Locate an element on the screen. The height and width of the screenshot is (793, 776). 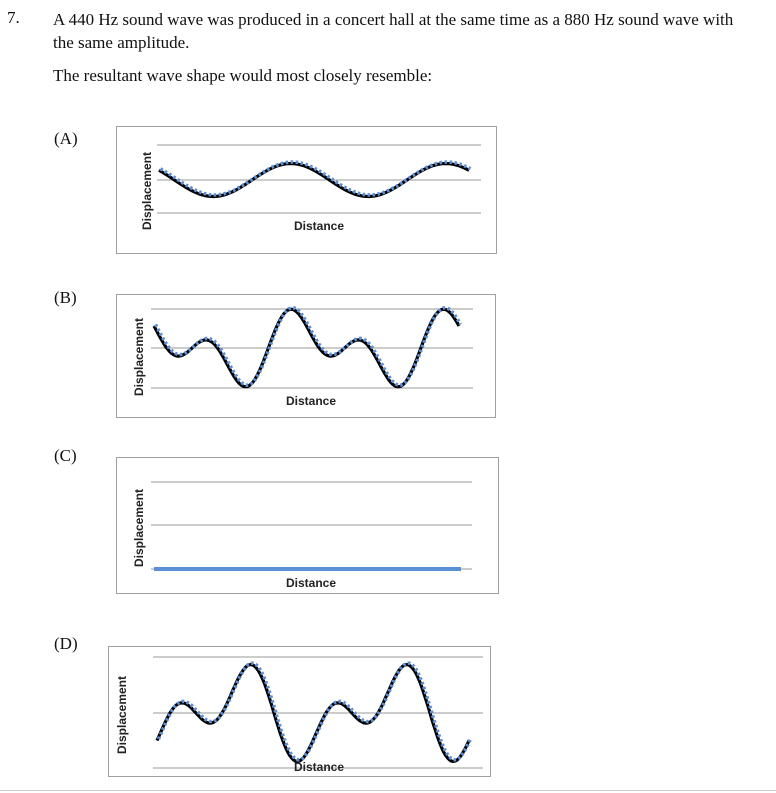
page-bottom-rule is located at coordinates (388, 790).